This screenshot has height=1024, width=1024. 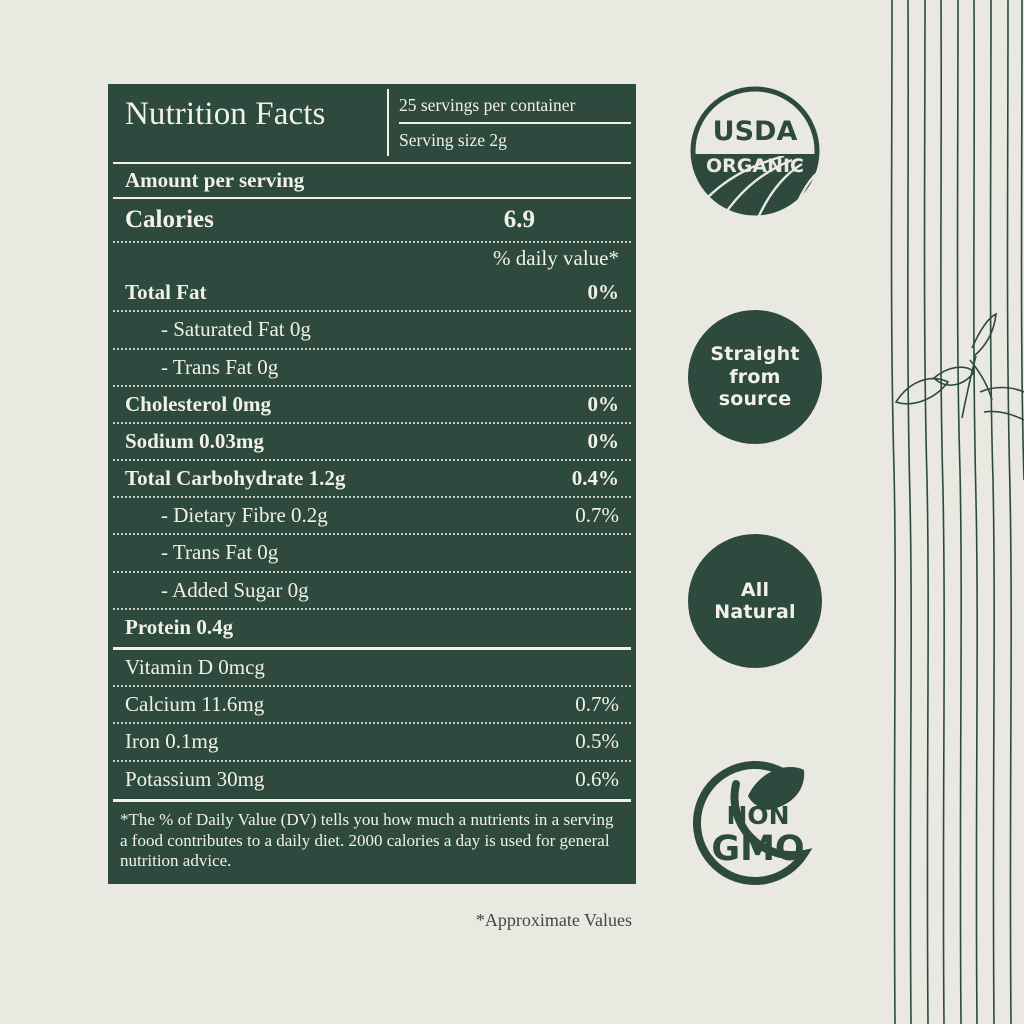 What do you see at coordinates (372, 181) in the screenshot?
I see `amount-per-serving-band: Amount per serving` at bounding box center [372, 181].